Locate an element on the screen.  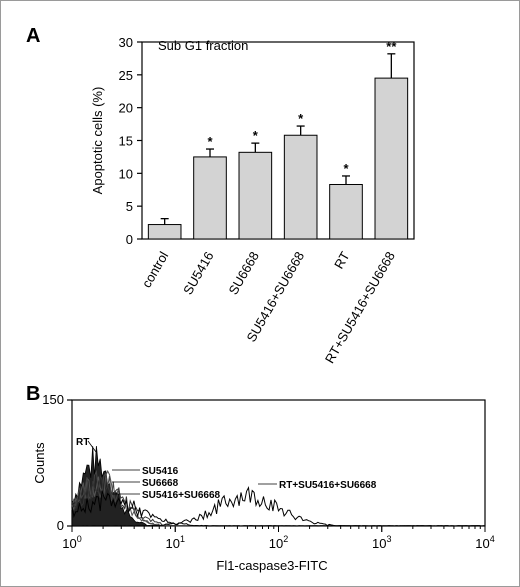
histogram-label-su5416: SU5416 is located at coordinates (160, 471).